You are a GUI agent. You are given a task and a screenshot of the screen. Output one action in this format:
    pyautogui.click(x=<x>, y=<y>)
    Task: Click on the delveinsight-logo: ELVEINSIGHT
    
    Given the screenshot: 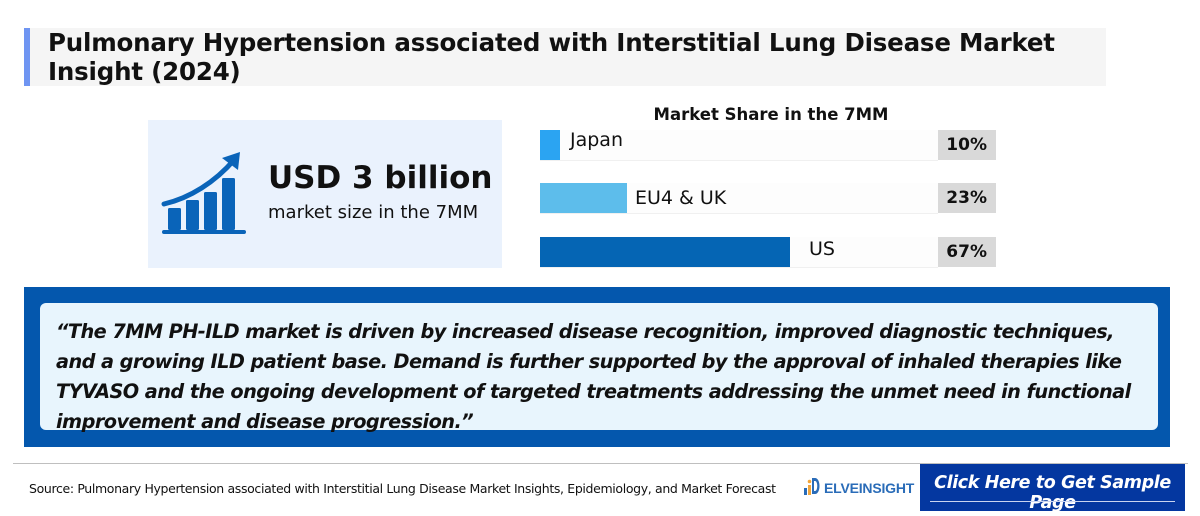 What is the action you would take?
    pyautogui.click(x=858, y=486)
    